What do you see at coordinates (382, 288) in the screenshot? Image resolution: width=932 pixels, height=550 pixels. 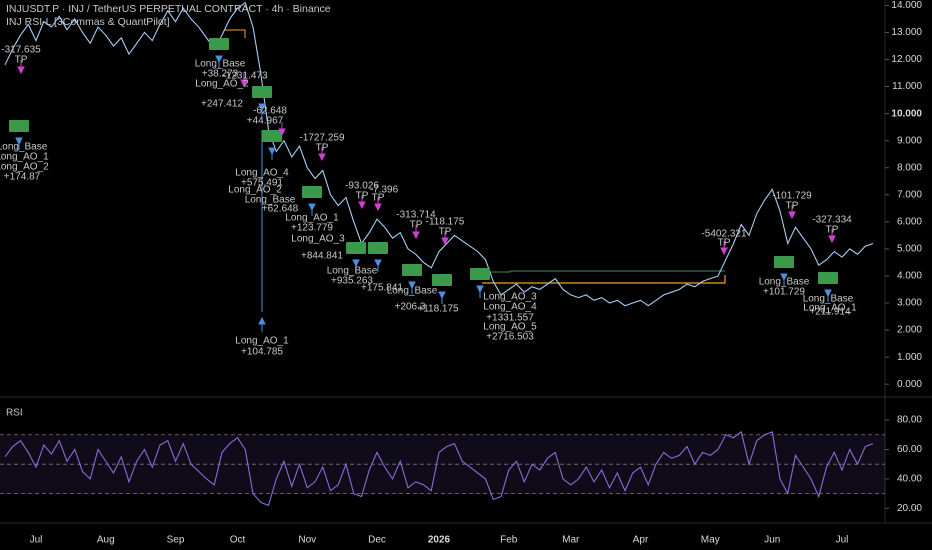 I see `annotation: +175.841` at bounding box center [382, 288].